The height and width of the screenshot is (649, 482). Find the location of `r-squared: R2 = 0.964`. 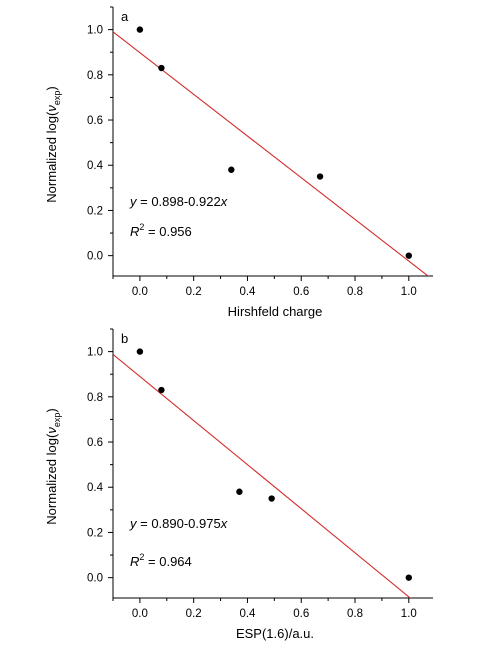

r-squared: R2 = 0.964 is located at coordinates (161, 560).